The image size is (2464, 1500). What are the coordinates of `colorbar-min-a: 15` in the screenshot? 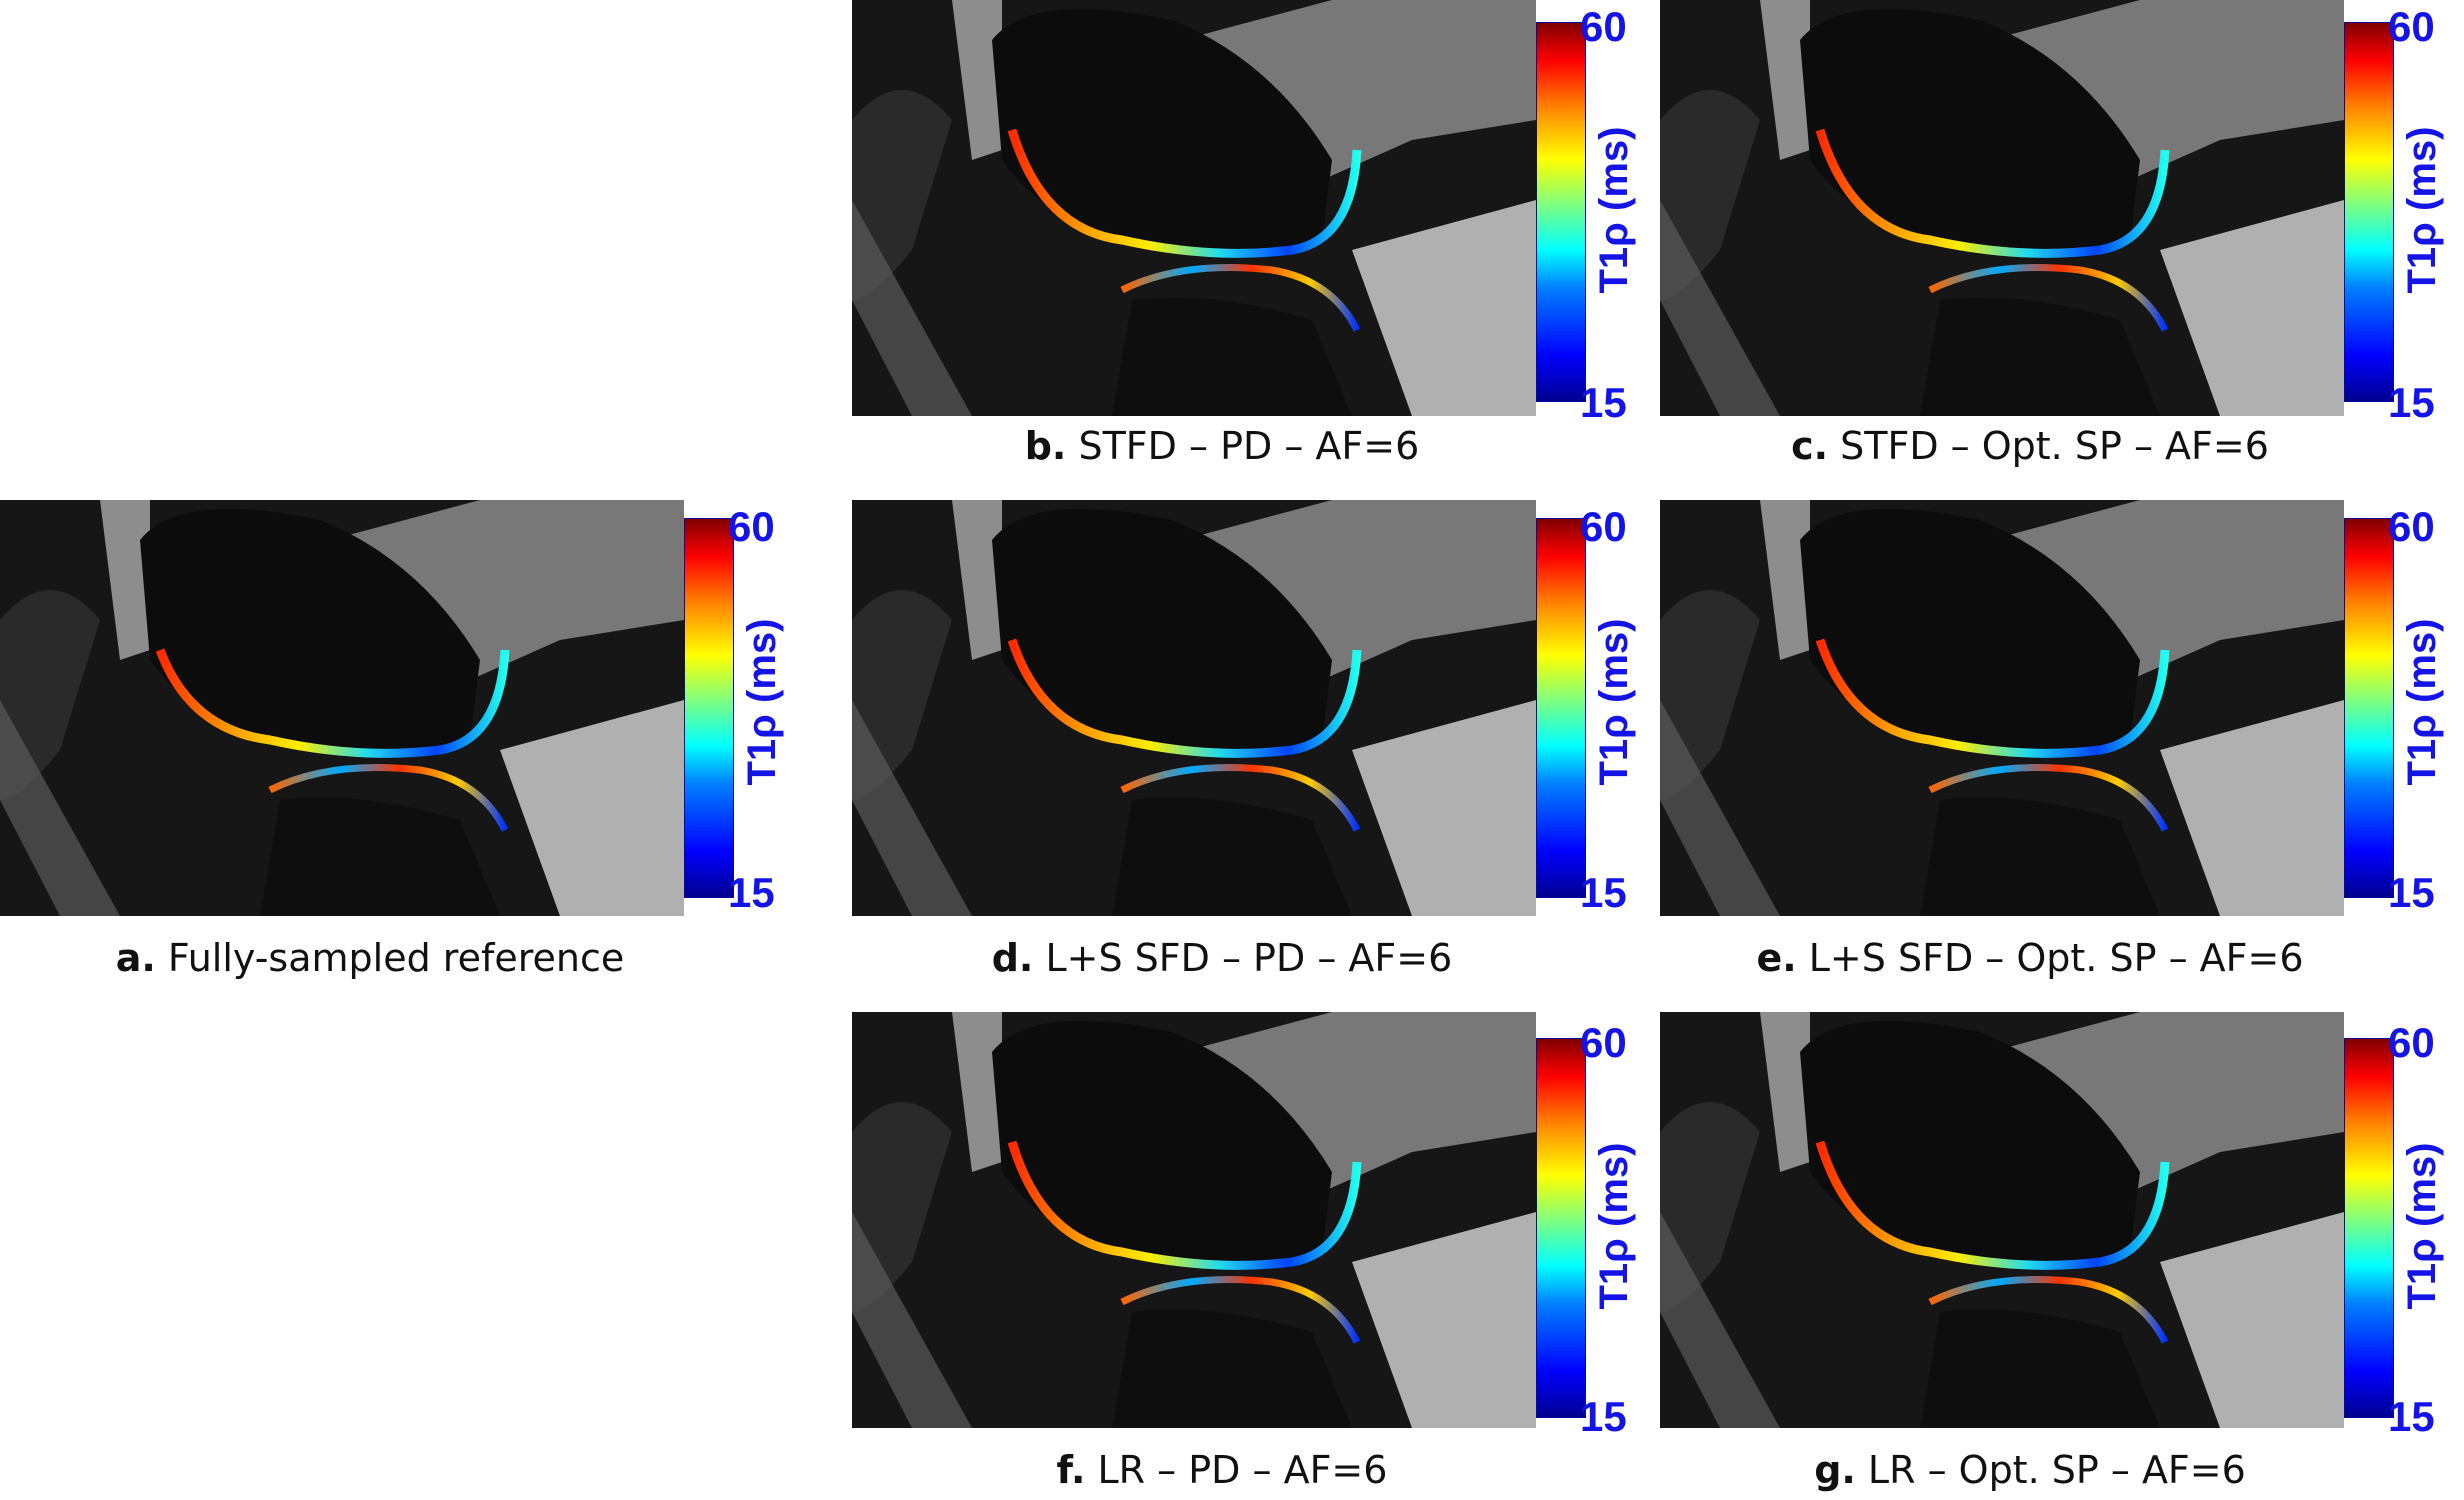 It's located at (751, 892).